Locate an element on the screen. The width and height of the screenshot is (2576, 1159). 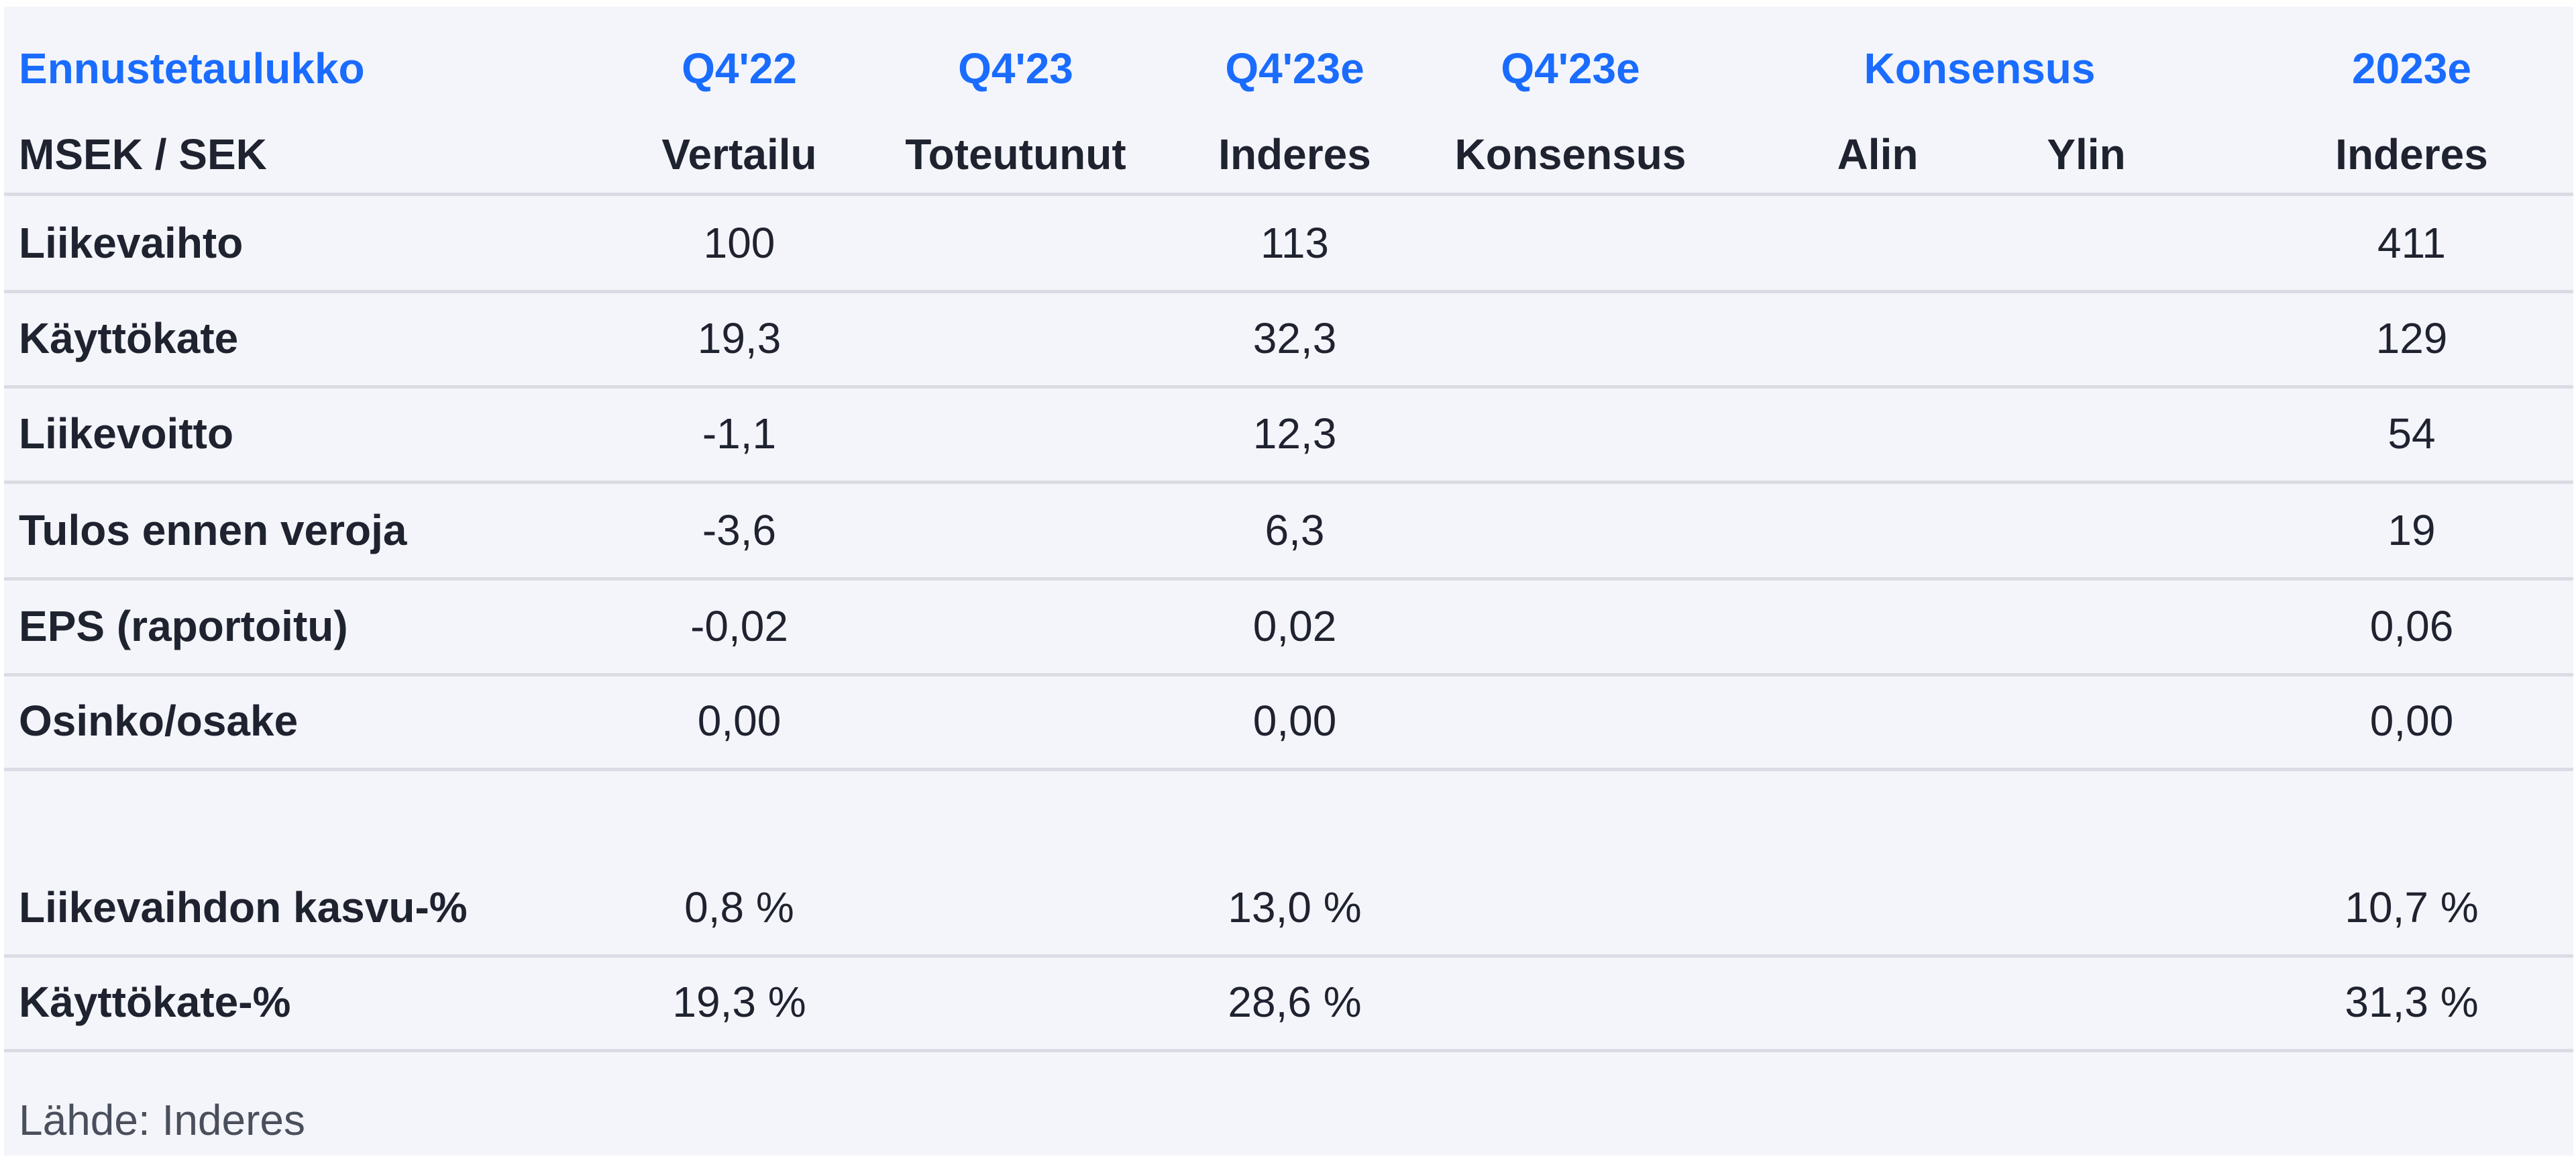
col-2023e-header: 2023e is located at coordinates (2411, 68).